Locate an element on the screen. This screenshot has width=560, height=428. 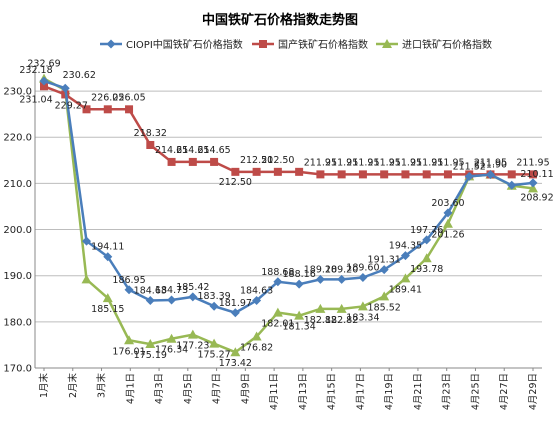
y-axis-ticks: 170.0 180.0 190.0 200.0 210.0 220.0 230.0 is located at coordinates (17, 231).